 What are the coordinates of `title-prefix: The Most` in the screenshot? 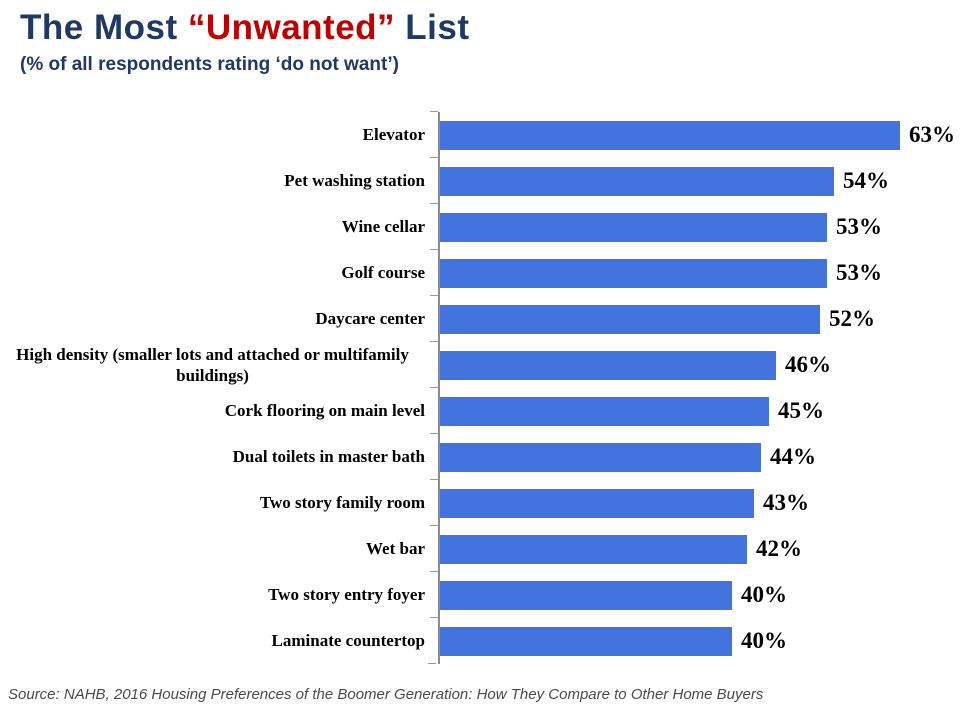 It's located at (104, 27).